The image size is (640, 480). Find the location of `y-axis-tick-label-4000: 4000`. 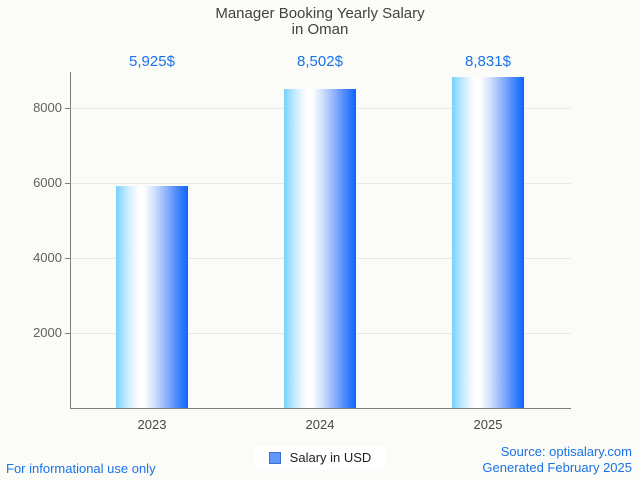

y-axis-tick-label-4000: 4000 is located at coordinates (47, 257).